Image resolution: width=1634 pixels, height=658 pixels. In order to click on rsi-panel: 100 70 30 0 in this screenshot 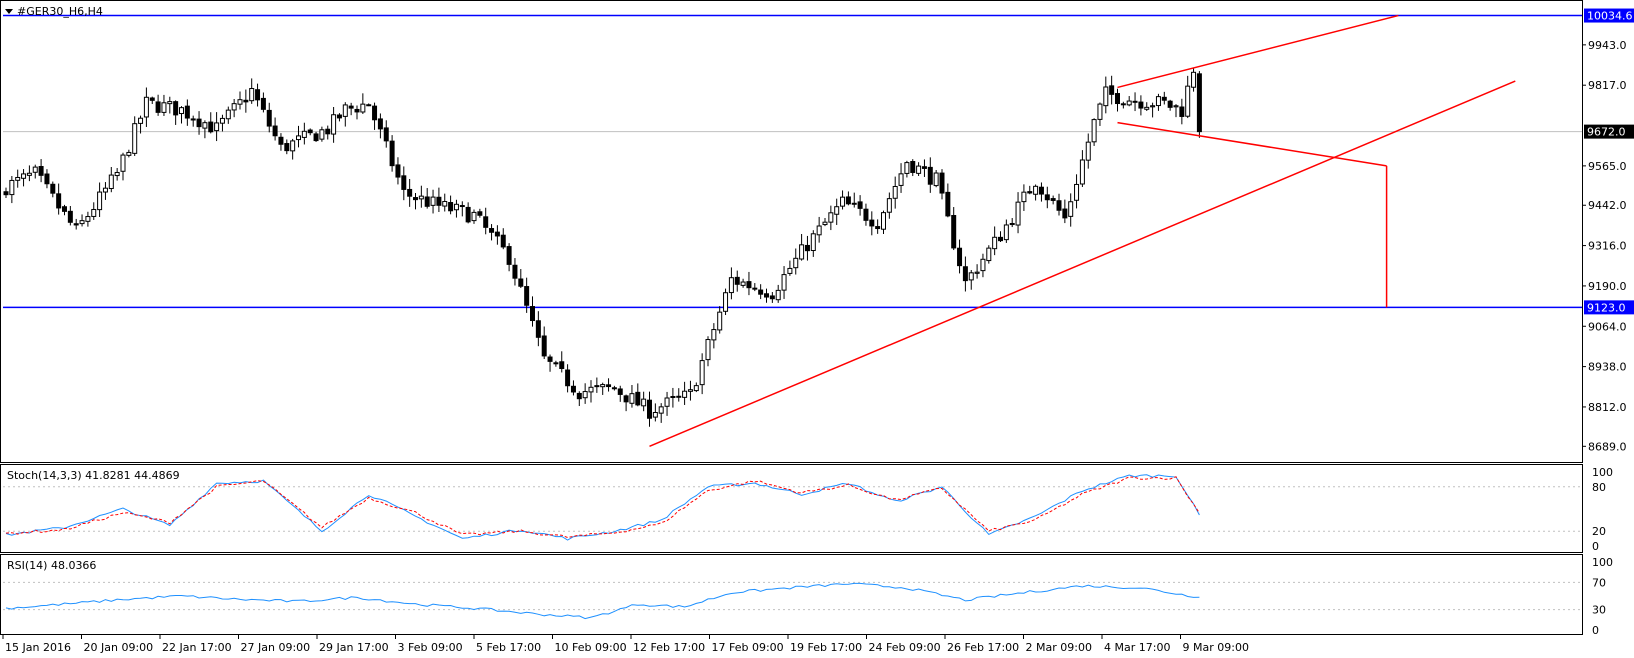, I will do `click(808, 596)`.